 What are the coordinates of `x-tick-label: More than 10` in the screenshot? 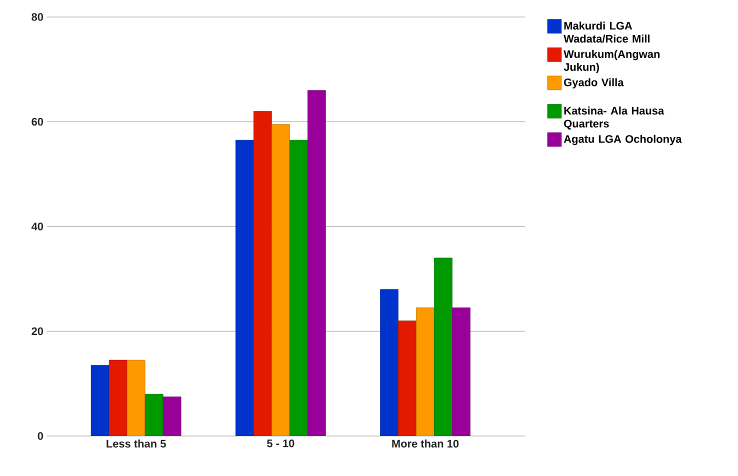 It's located at (425, 444).